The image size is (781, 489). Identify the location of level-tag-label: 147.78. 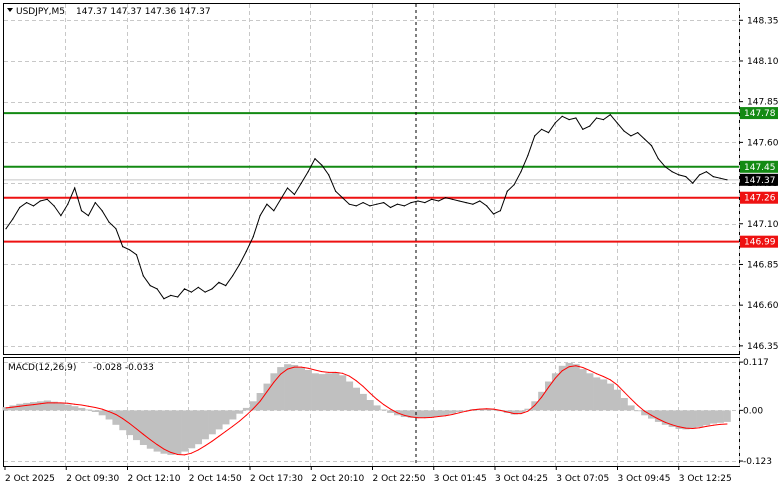
(760, 114).